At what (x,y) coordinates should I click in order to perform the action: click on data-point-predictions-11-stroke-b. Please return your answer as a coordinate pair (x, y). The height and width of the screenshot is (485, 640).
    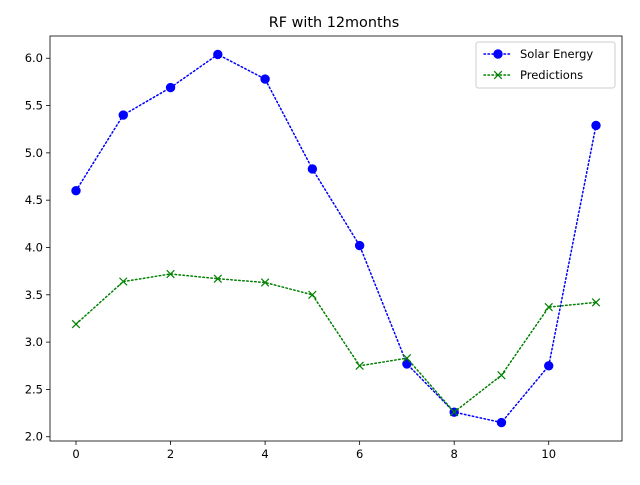
    Looking at the image, I should click on (596, 302).